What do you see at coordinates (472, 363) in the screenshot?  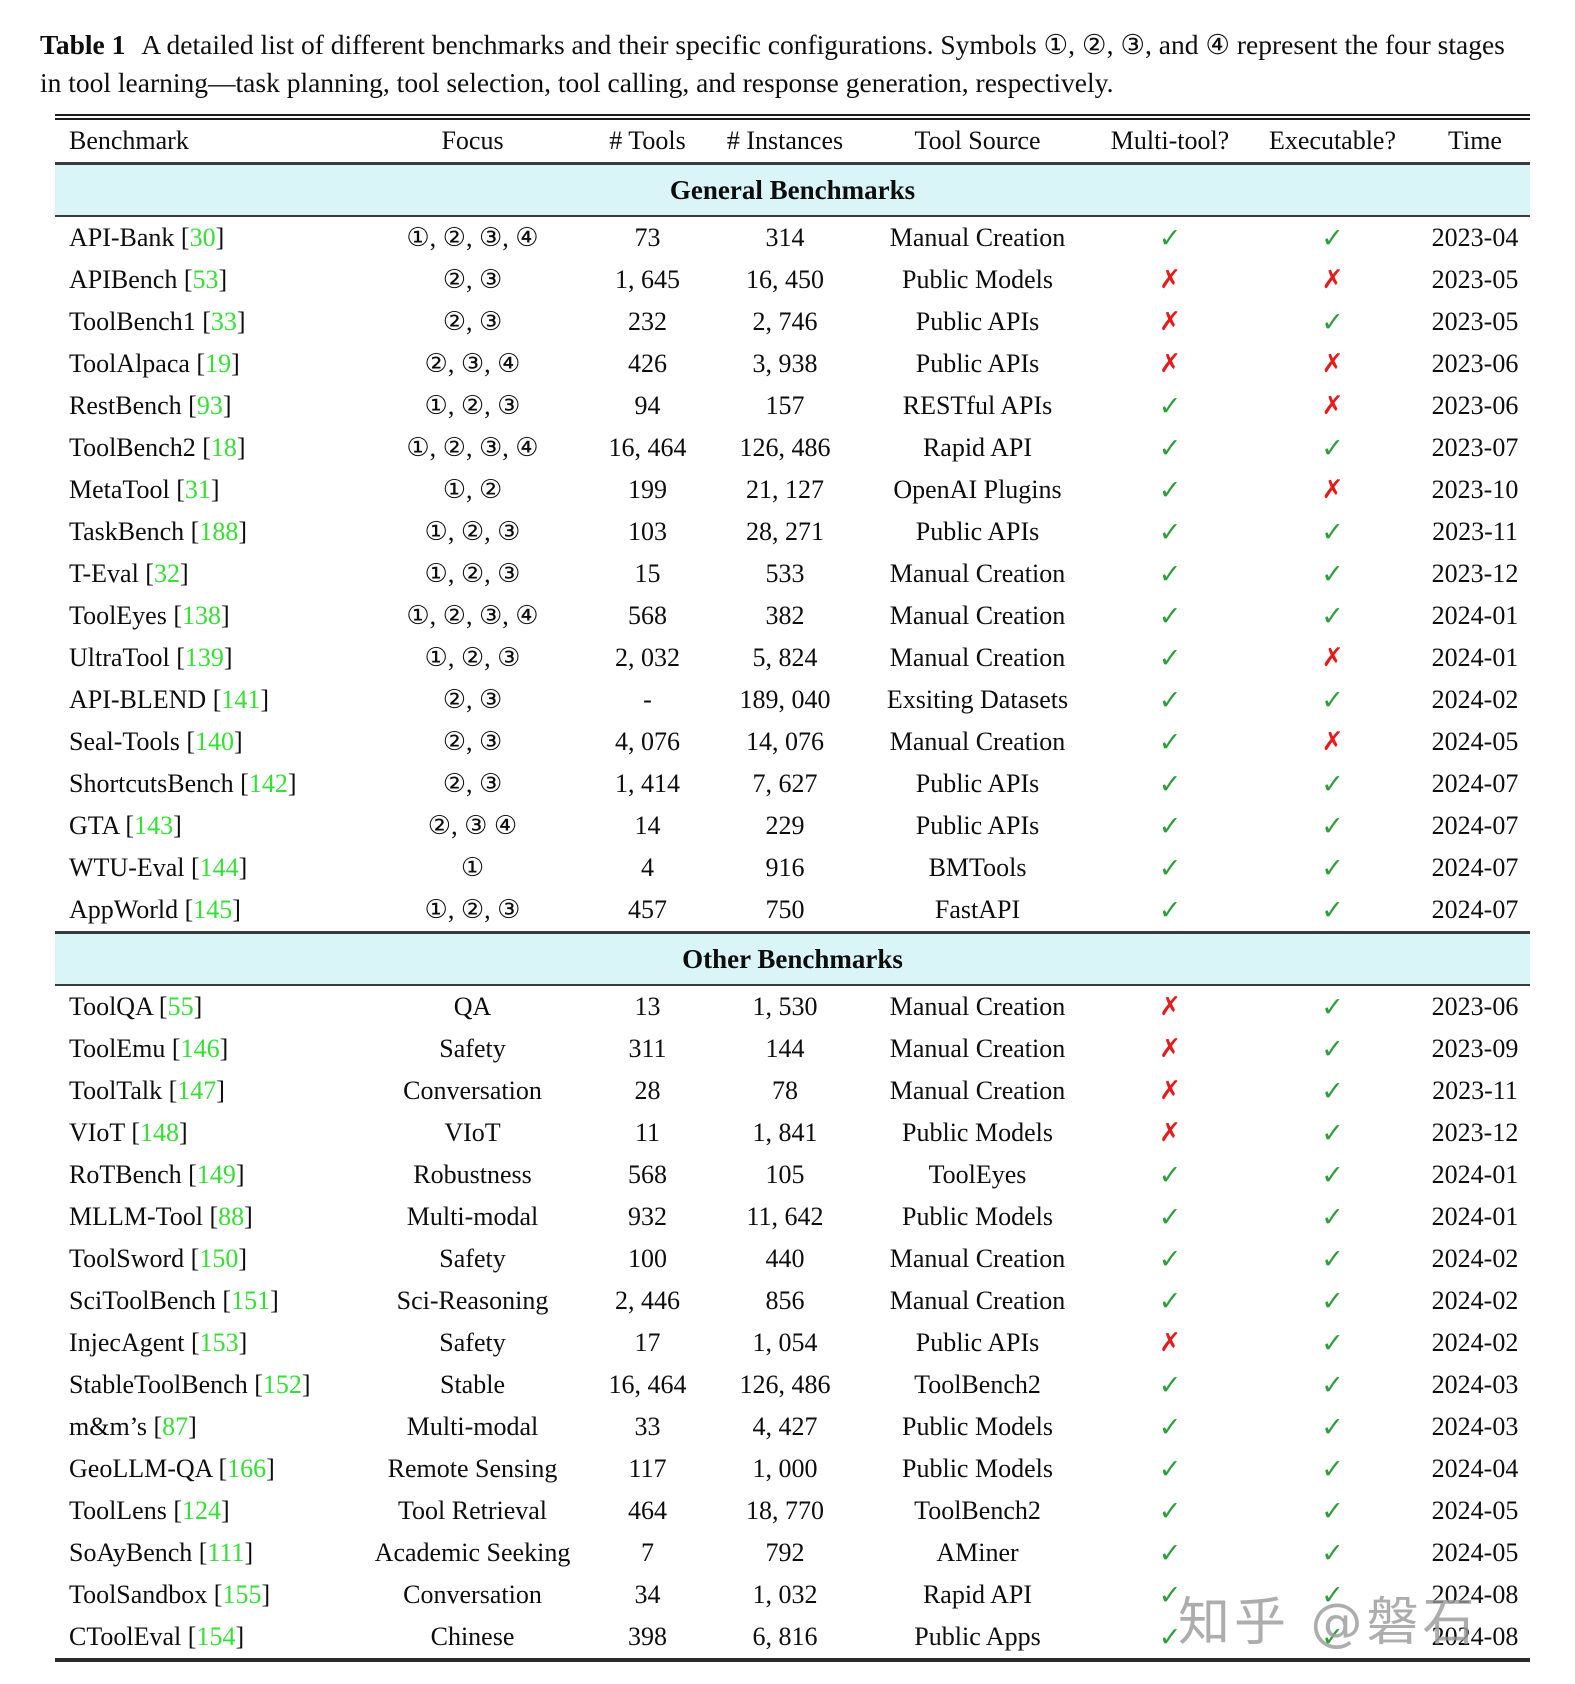 I see `focus-cell: ②, ③, ④` at bounding box center [472, 363].